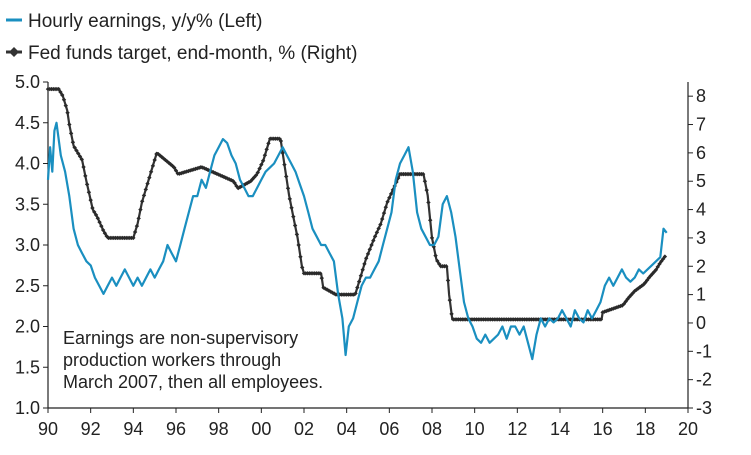  What do you see at coordinates (193, 53) in the screenshot?
I see `legend-label-fedfunds: Fed funds target, end-month, % (Right)` at bounding box center [193, 53].